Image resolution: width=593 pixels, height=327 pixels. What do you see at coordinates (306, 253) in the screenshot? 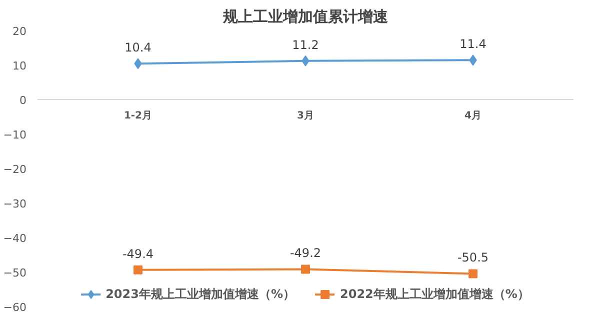
I see `data-label: -49.2` at bounding box center [306, 253].